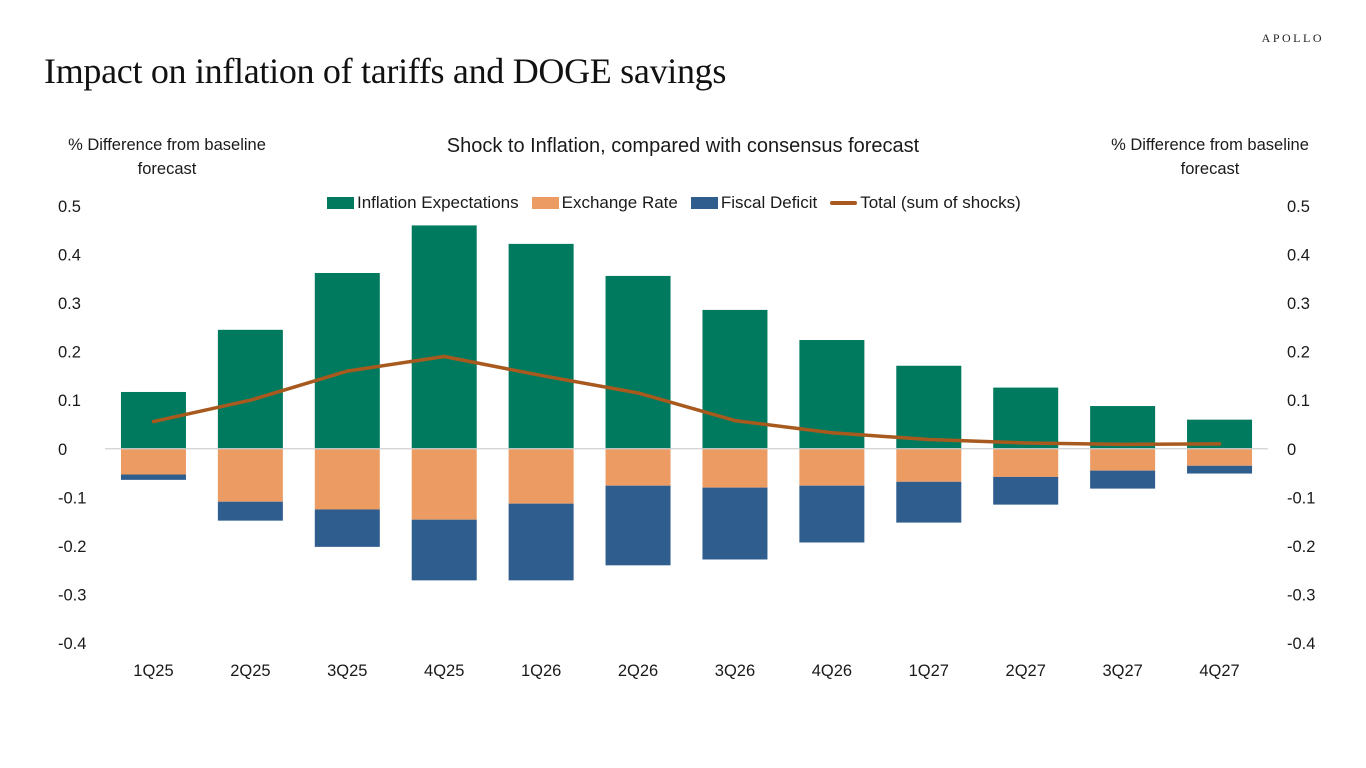  What do you see at coordinates (541, 346) in the screenshot?
I see `bar-inflation-expectations-1q26` at bounding box center [541, 346].